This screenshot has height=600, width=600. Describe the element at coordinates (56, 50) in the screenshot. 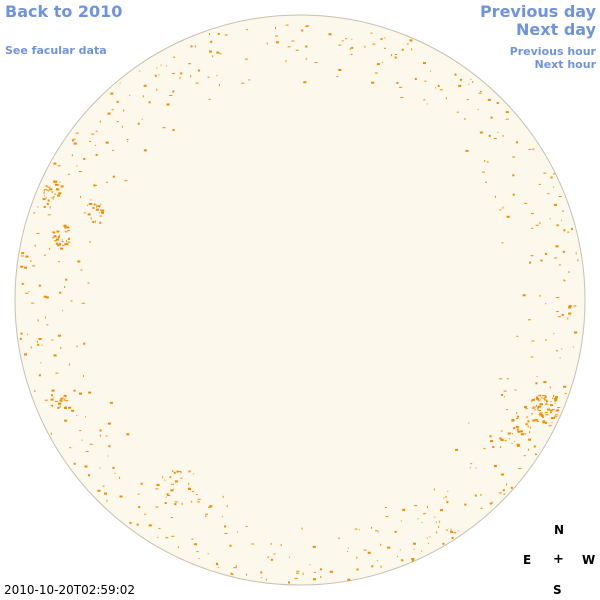

I see `see-facular-data-link: See facular data` at that location.